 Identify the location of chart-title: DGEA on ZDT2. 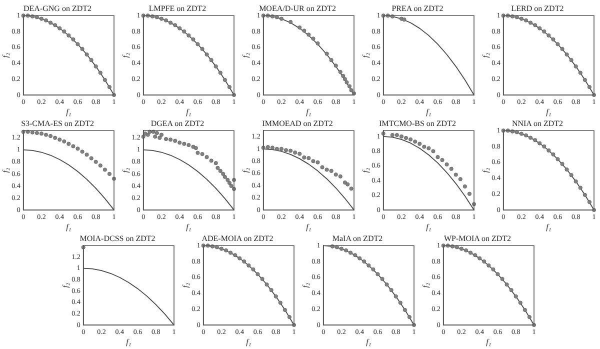
(177, 123).